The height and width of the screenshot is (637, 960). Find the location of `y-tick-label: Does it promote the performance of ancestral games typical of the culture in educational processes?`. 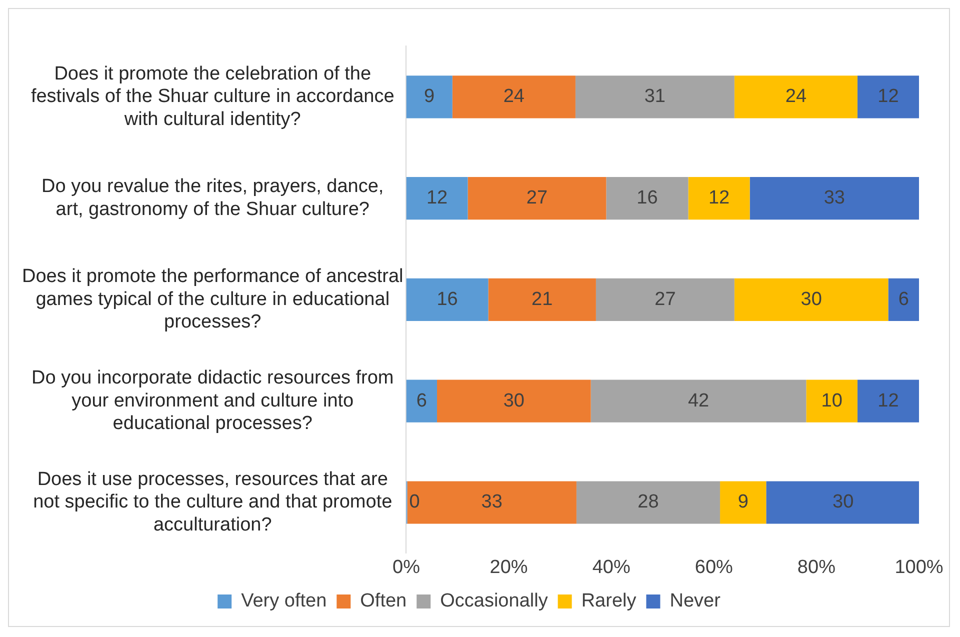

y-tick-label: Does it promote the performance of ancestral games typical of the culture in educational processes? is located at coordinates (213, 299).